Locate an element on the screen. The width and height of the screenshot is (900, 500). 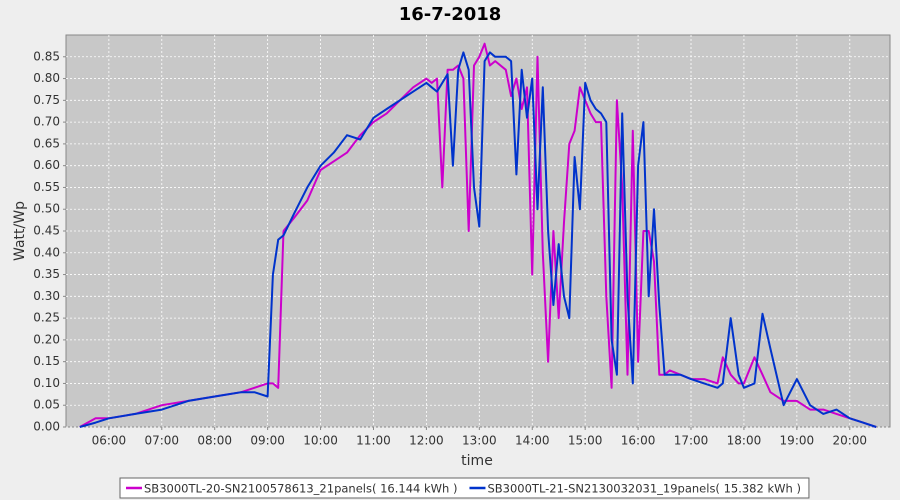
x-tick-label: 16:00 is located at coordinates (638, 441).